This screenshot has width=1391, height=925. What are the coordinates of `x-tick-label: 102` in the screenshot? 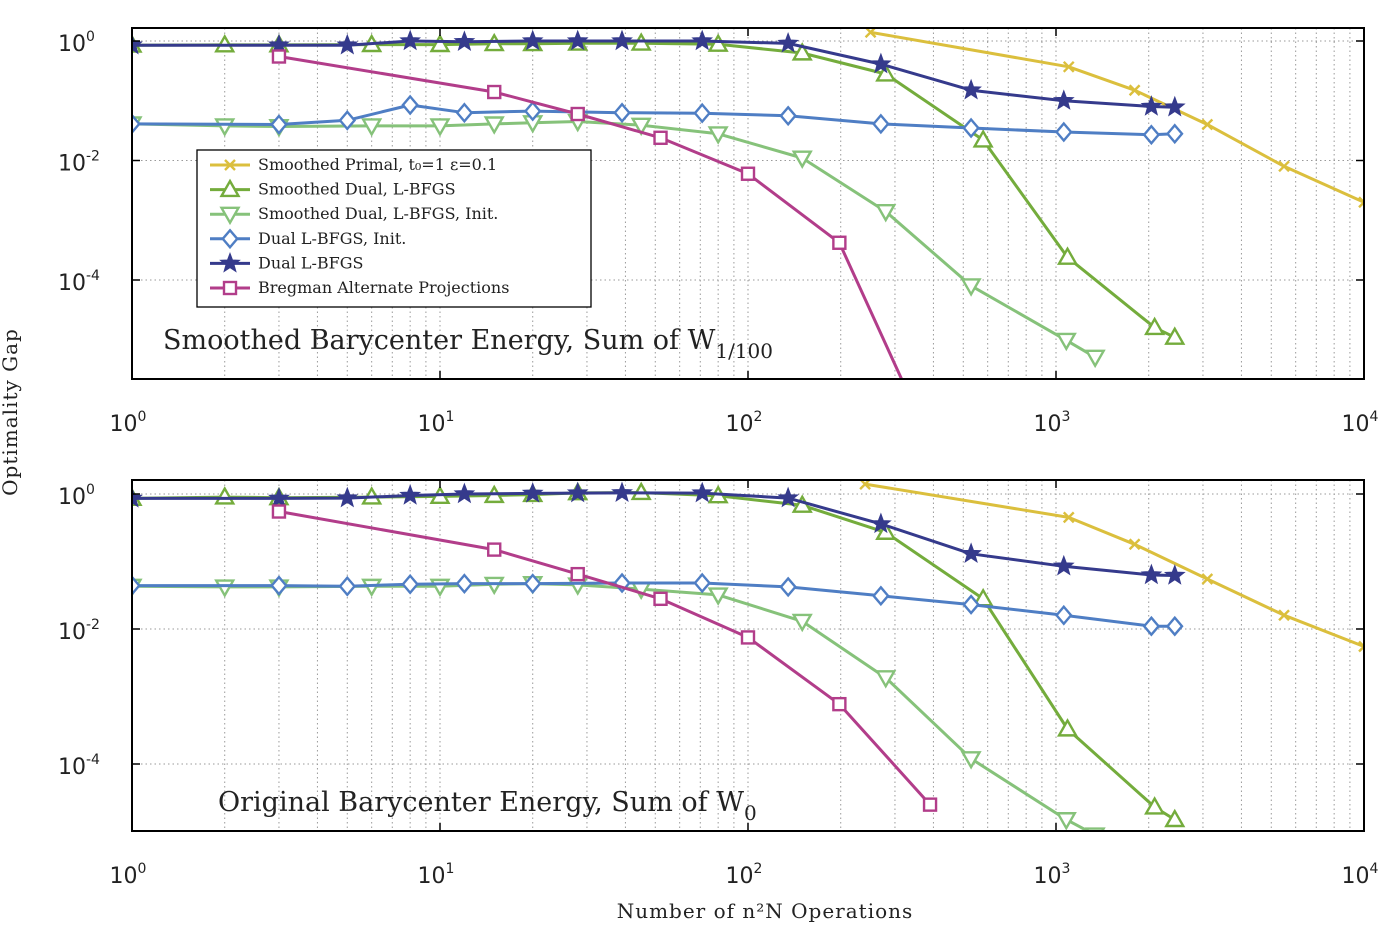 It's located at (744, 423).